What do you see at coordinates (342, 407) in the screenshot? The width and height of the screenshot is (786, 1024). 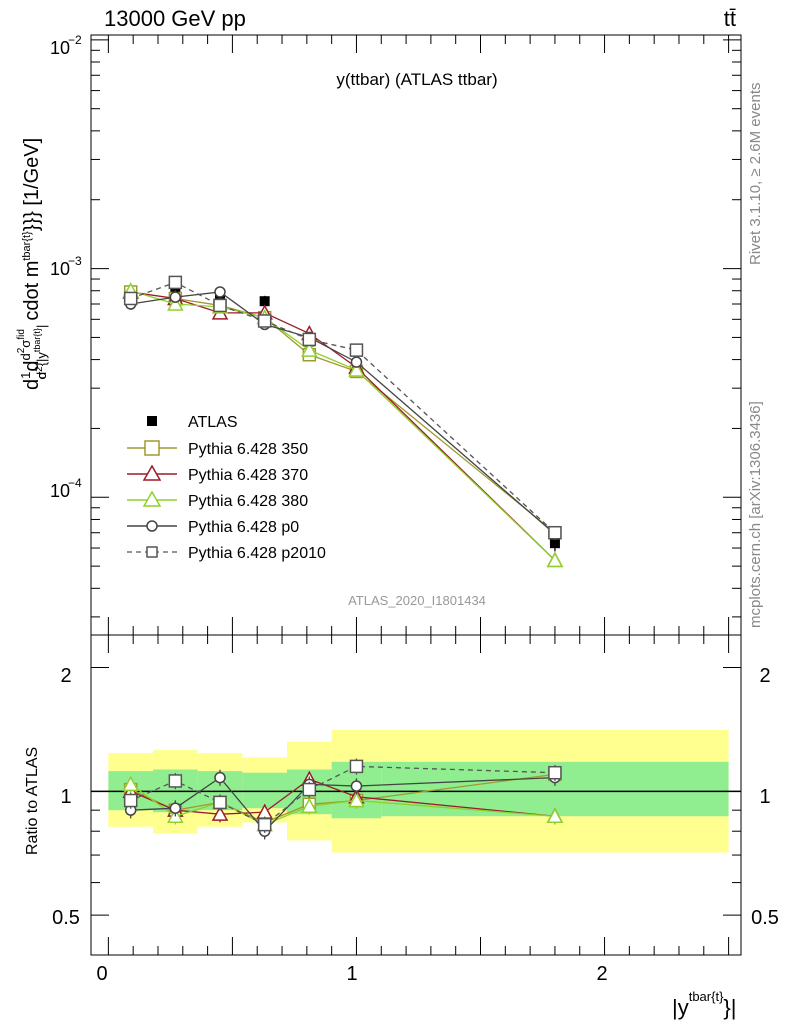 I see `series-pythia-6-428-p2010` at bounding box center [342, 407].